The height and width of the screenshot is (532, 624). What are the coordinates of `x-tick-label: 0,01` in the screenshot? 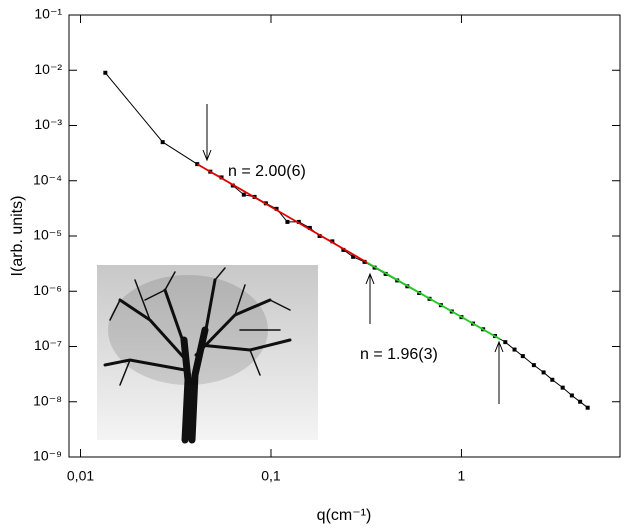 It's located at (80, 476).